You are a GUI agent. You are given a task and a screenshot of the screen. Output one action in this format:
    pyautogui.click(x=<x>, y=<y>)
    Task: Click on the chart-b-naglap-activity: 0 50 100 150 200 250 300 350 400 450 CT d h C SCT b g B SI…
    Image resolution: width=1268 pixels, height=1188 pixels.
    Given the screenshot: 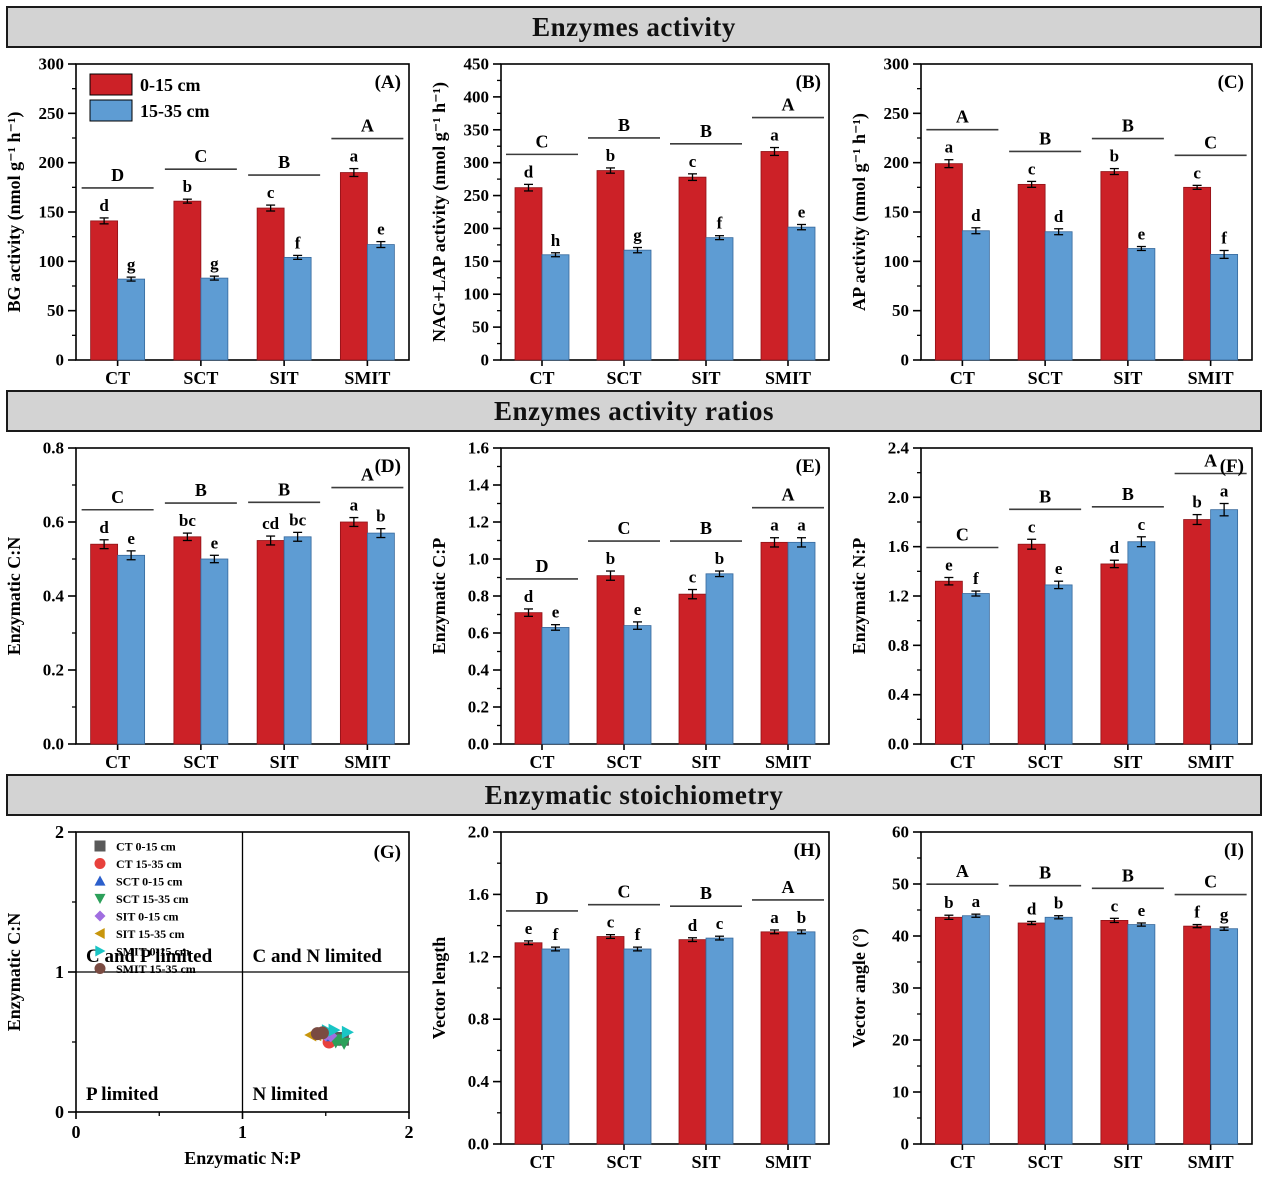 What is the action you would take?
    pyautogui.click(x=629, y=221)
    